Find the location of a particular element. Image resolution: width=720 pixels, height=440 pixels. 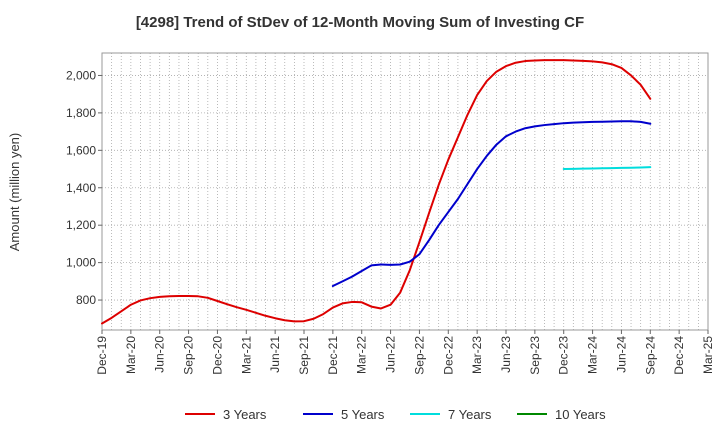

y-axis: 800 1,000 1,200 1,400 1,600 1,800 2,000 is located at coordinates (84, 187).